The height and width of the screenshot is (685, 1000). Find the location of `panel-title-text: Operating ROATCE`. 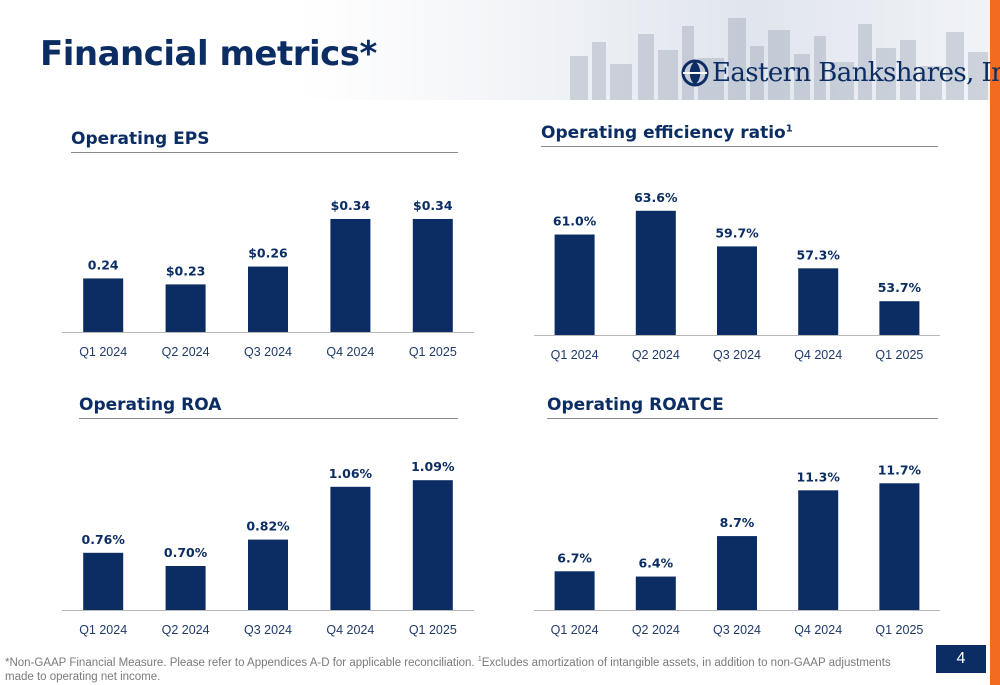

panel-title-text: Operating ROATCE is located at coordinates (635, 405).